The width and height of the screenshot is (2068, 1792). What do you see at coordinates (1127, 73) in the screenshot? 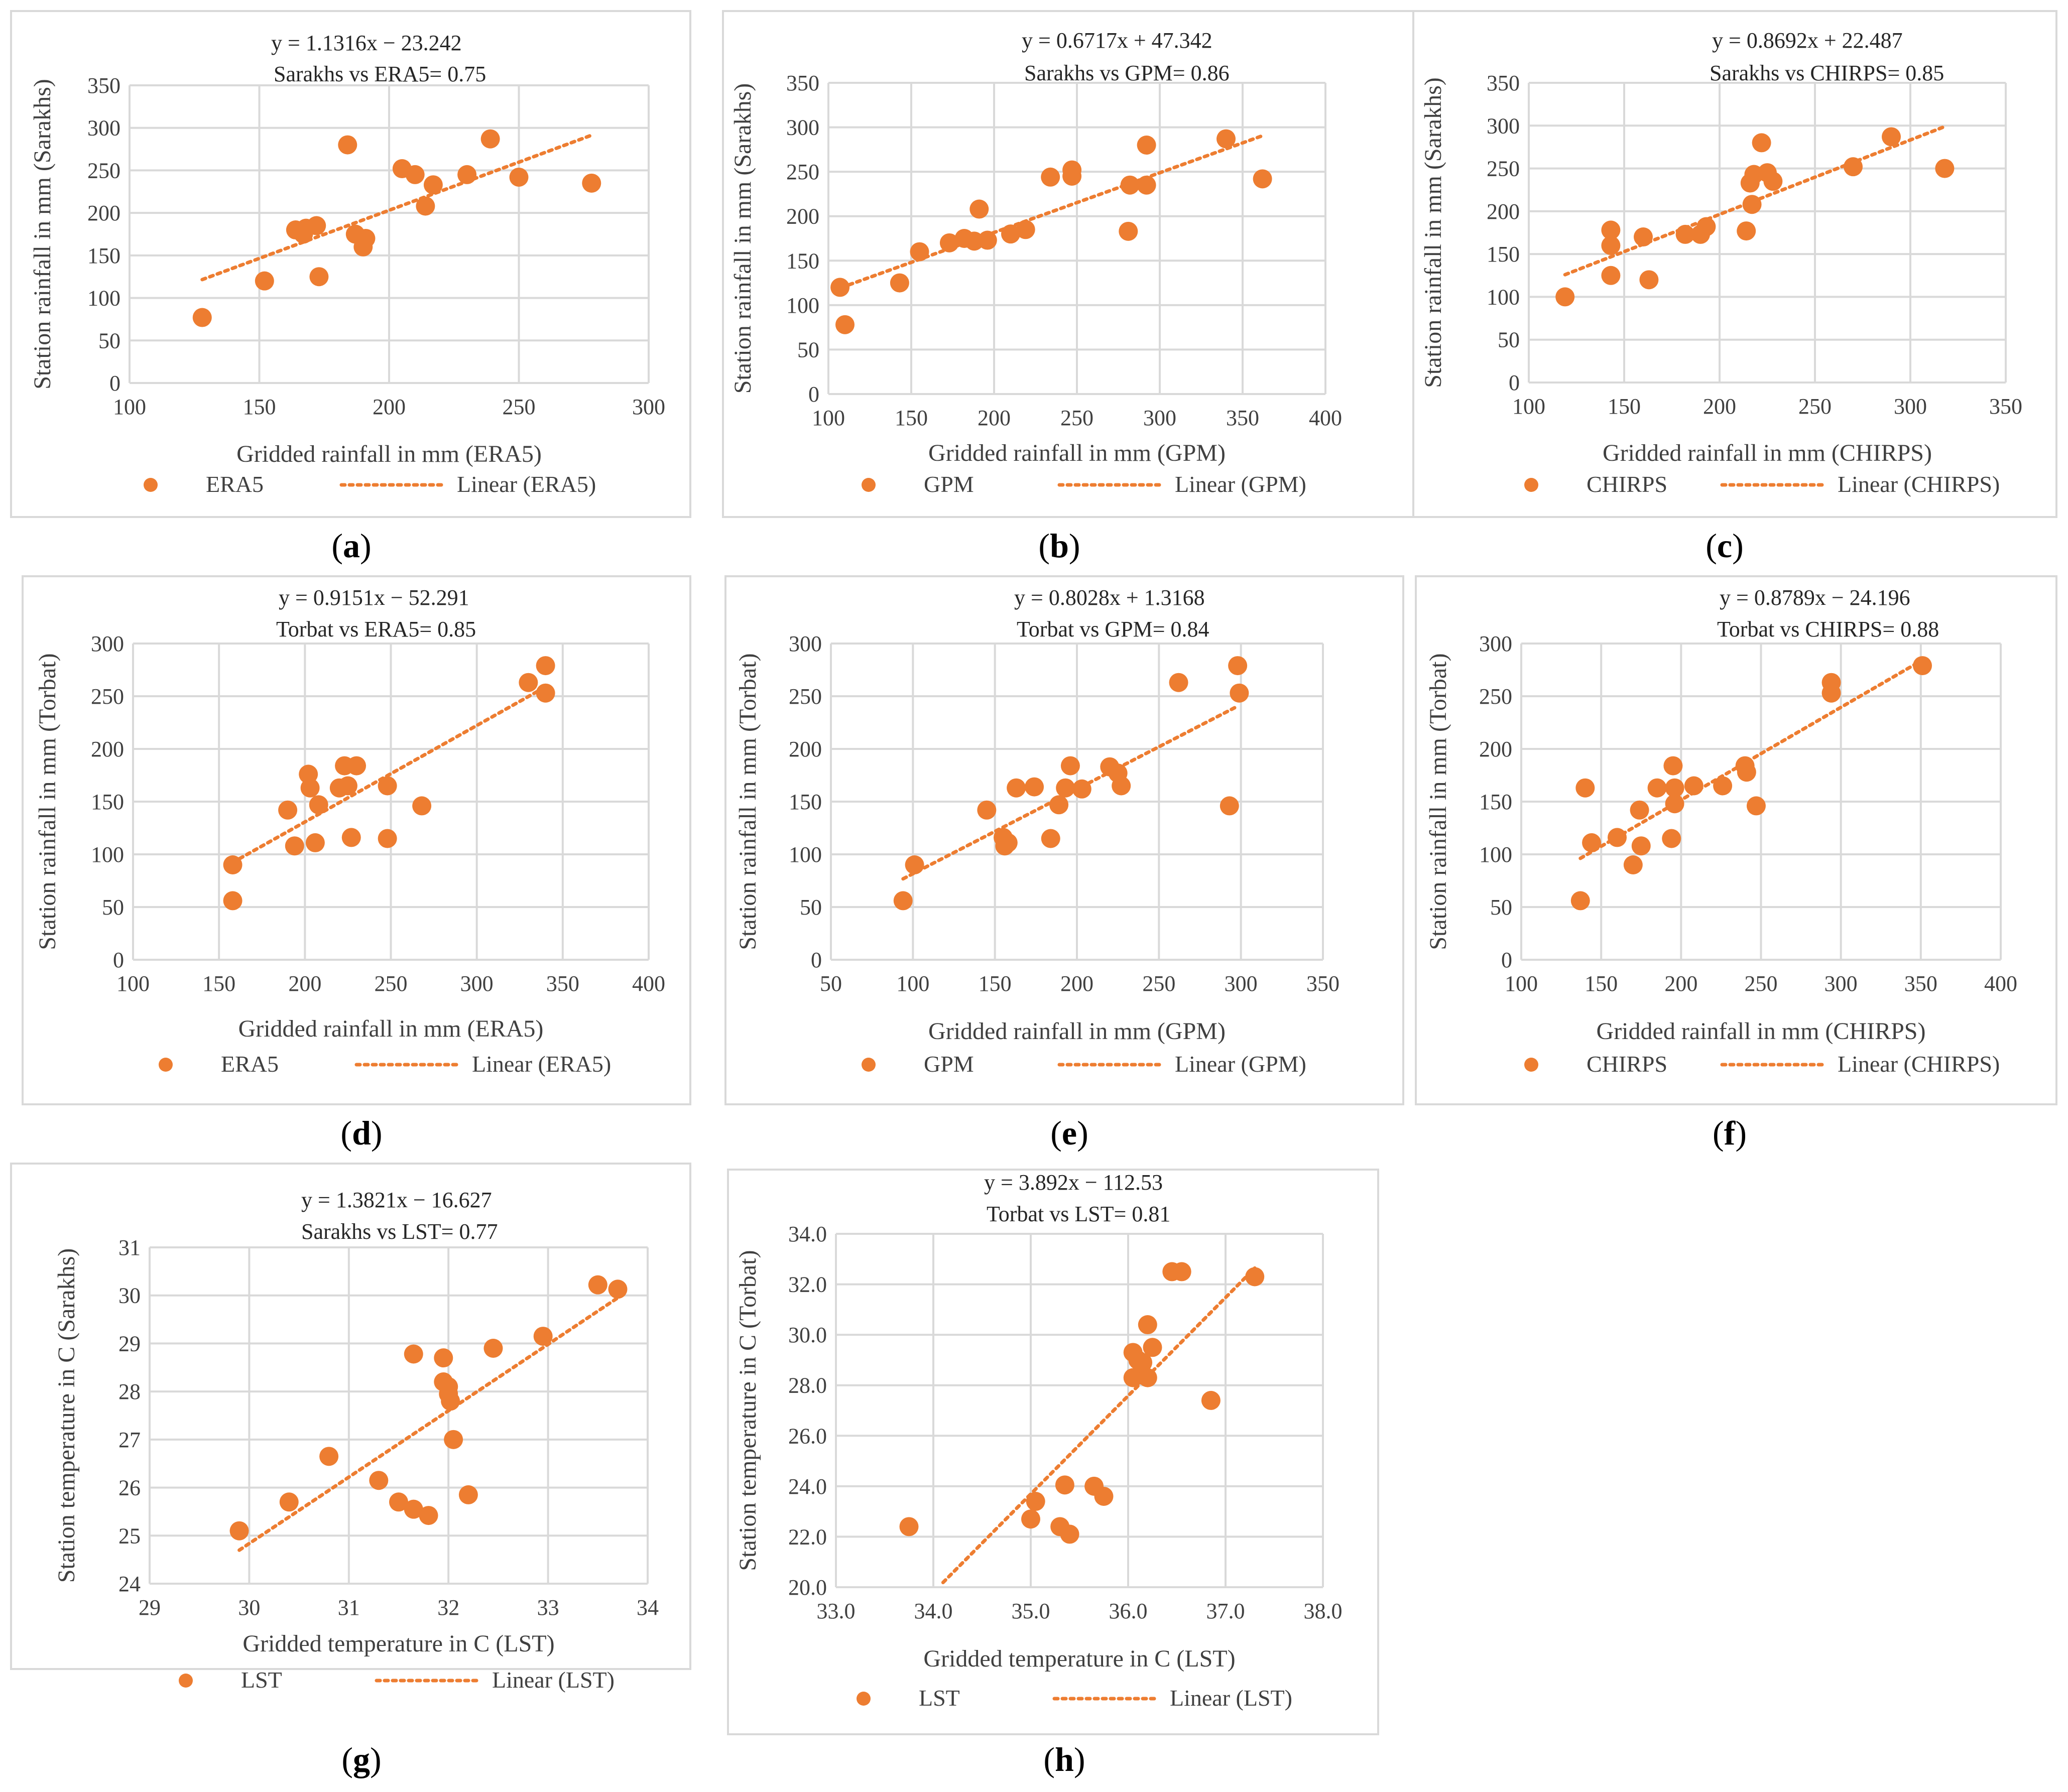
I see `correlation-annotation: Sarakhs vs GPM= 0.86` at bounding box center [1127, 73].